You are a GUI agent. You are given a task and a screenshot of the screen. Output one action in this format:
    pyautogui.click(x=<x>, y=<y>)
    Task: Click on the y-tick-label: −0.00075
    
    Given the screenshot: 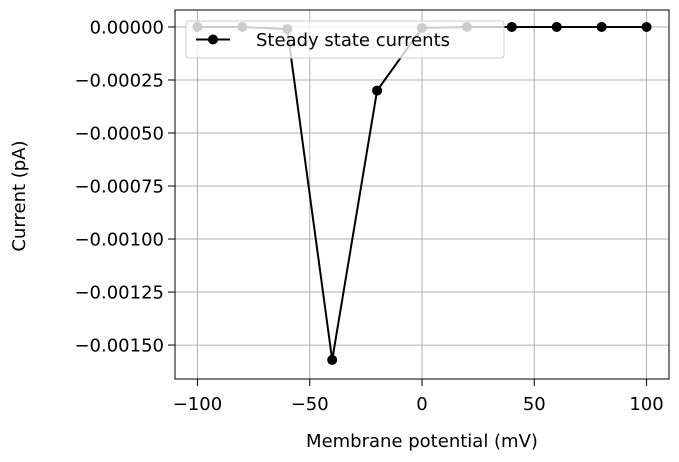 What is the action you would take?
    pyautogui.click(x=119, y=187)
    